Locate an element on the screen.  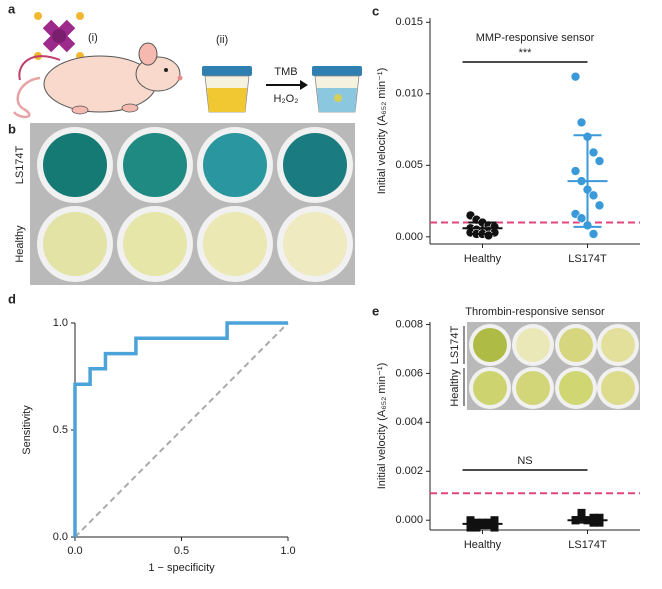
x-tick-label: 1.0 is located at coordinates (287, 551).